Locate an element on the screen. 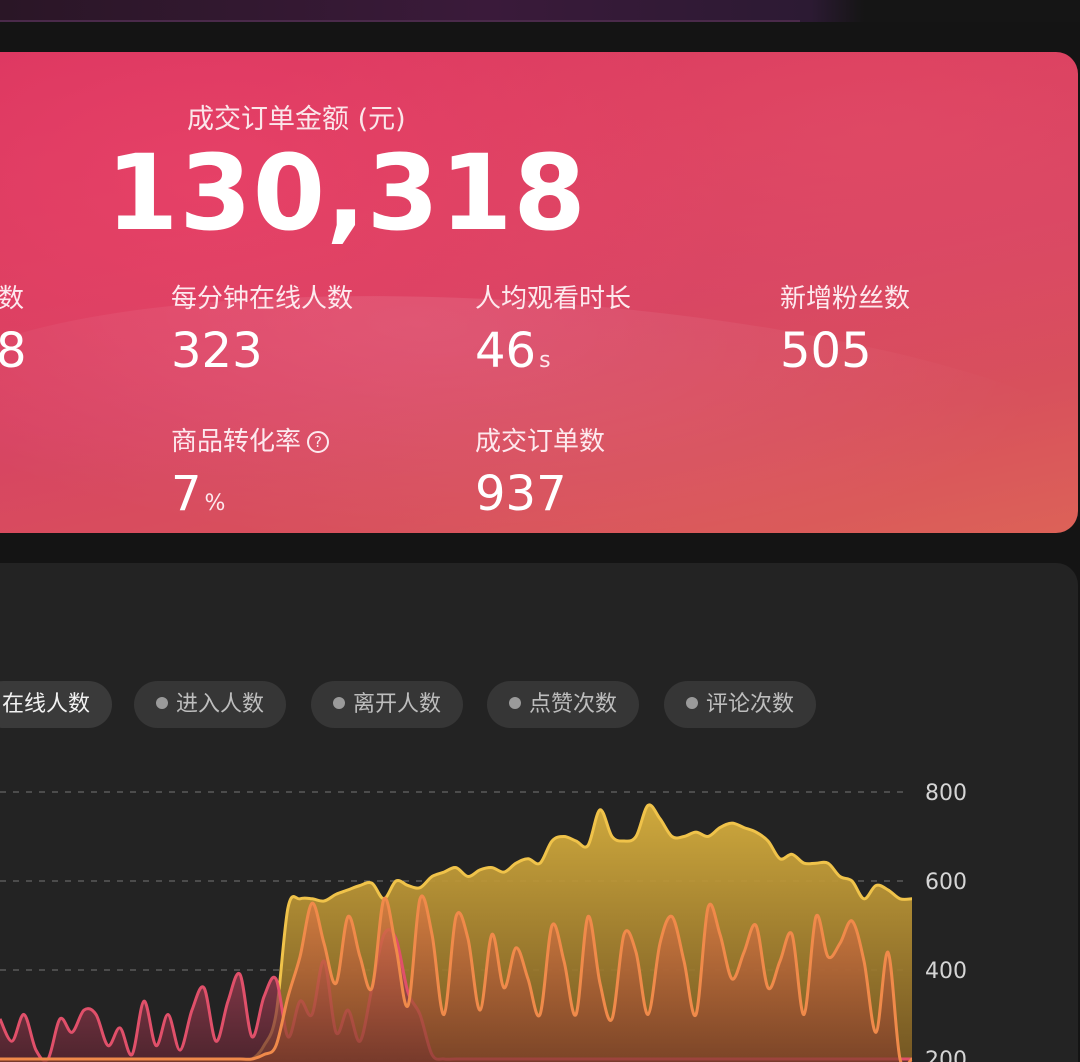  online-per-minute: 323 is located at coordinates (217, 351).